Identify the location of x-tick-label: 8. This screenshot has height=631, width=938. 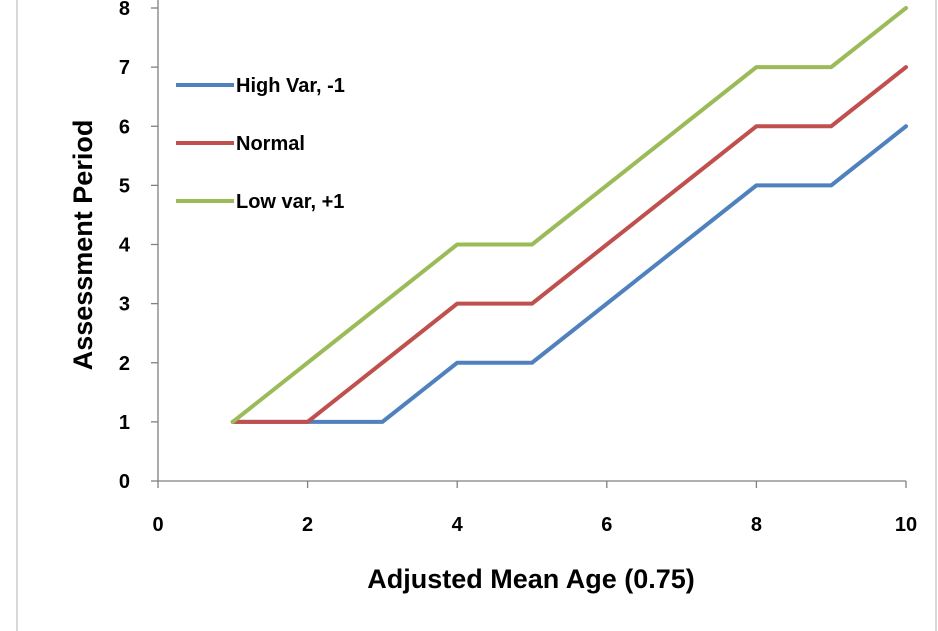
(756, 525).